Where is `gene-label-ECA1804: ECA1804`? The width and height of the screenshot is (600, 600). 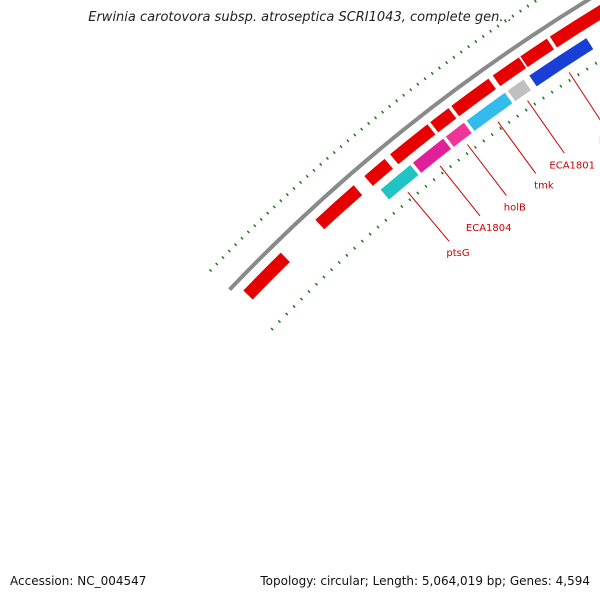 gene-label-ECA1804: ECA1804 is located at coordinates (489, 228).